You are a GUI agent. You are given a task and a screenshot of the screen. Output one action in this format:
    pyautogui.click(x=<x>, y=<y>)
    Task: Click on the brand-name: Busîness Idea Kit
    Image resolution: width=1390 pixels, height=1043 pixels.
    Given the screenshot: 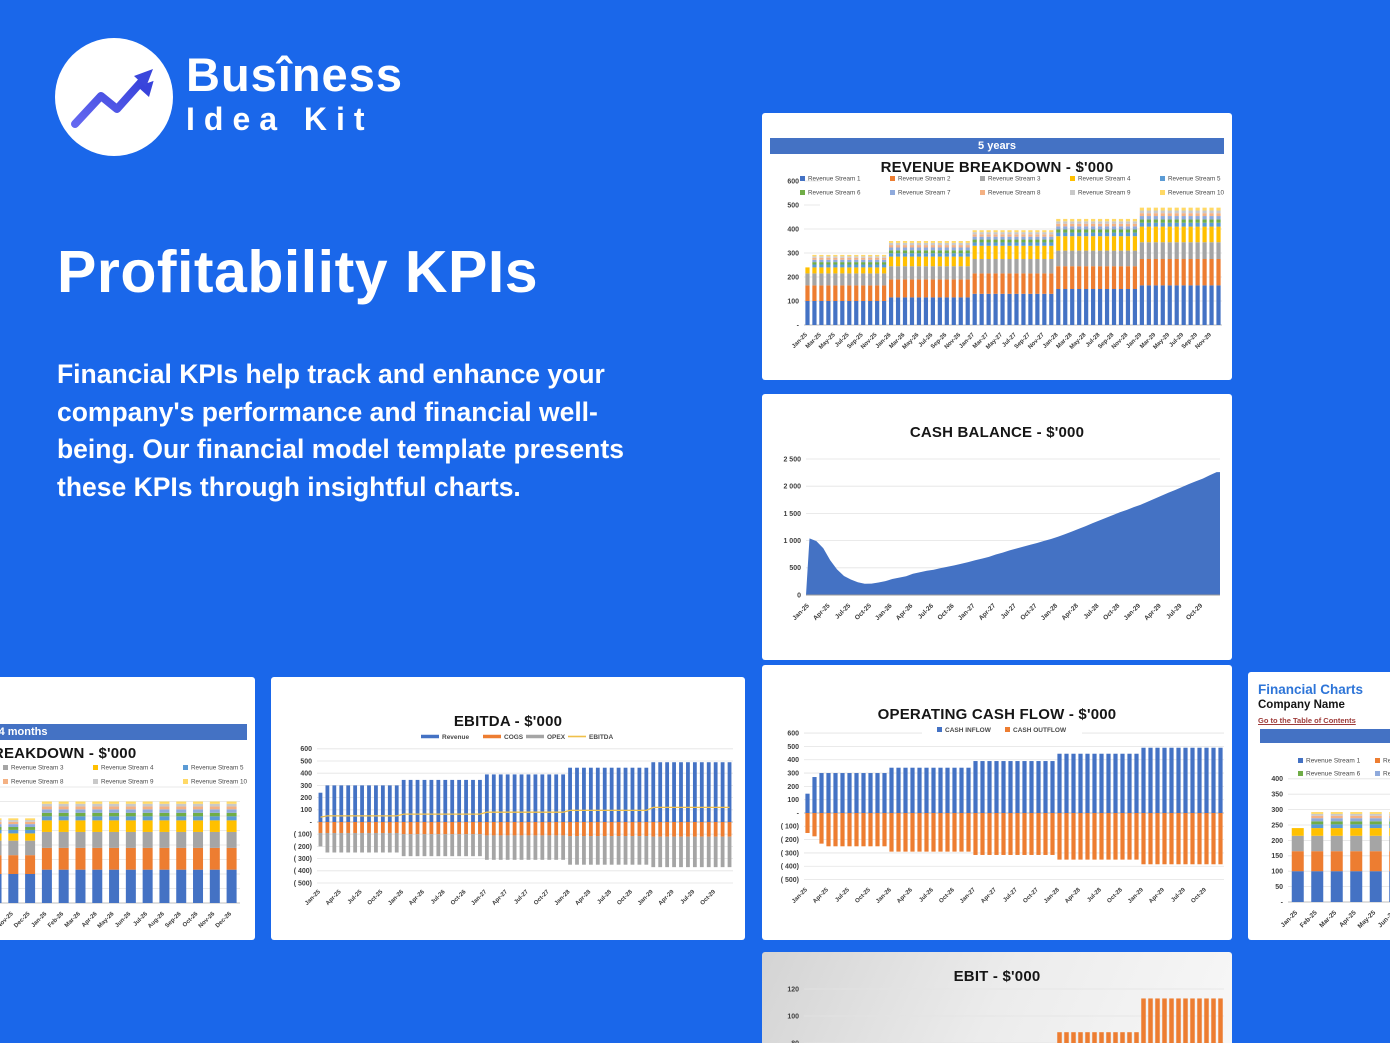 What is the action you would take?
    pyautogui.click(x=294, y=94)
    